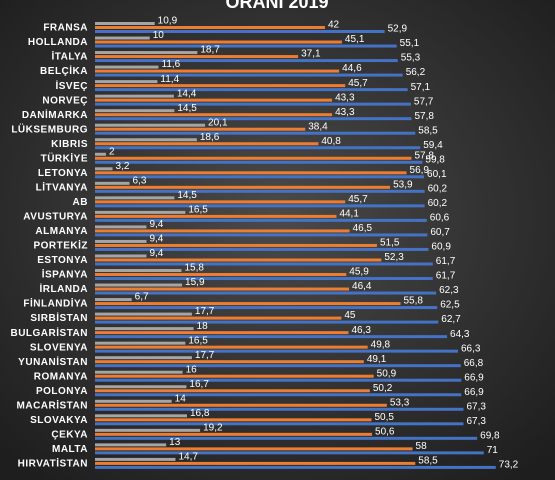  I want to click on value-label: 67,3, so click(476, 406).